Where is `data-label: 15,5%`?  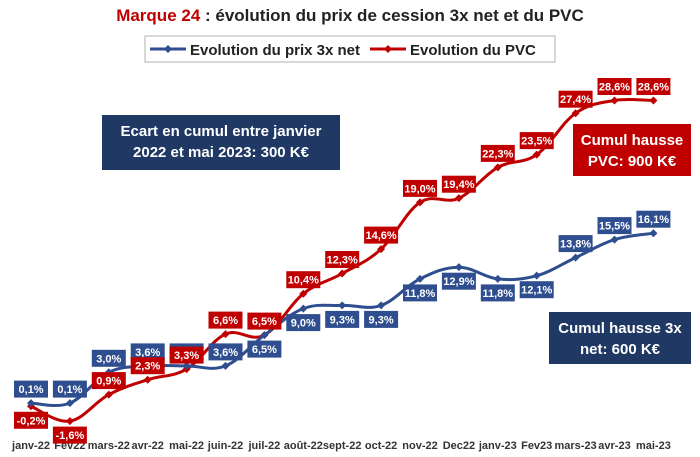 data-label: 15,5% is located at coordinates (614, 227).